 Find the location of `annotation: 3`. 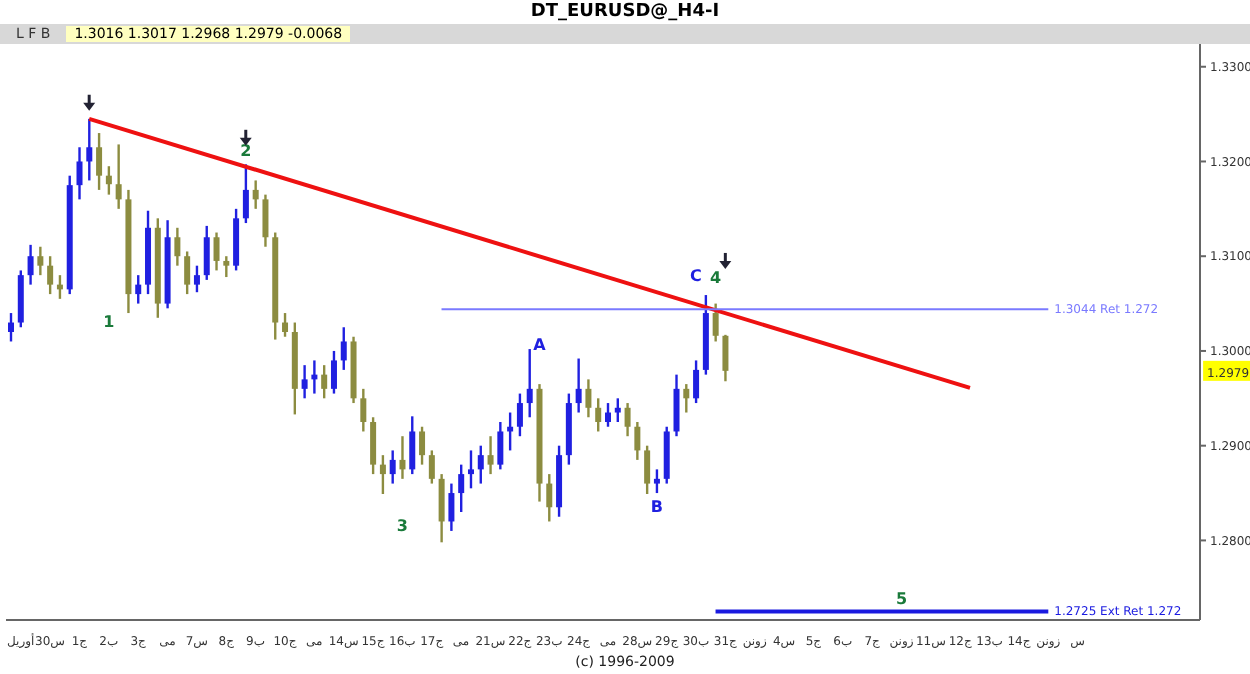

annotation: 3 is located at coordinates (402, 525).